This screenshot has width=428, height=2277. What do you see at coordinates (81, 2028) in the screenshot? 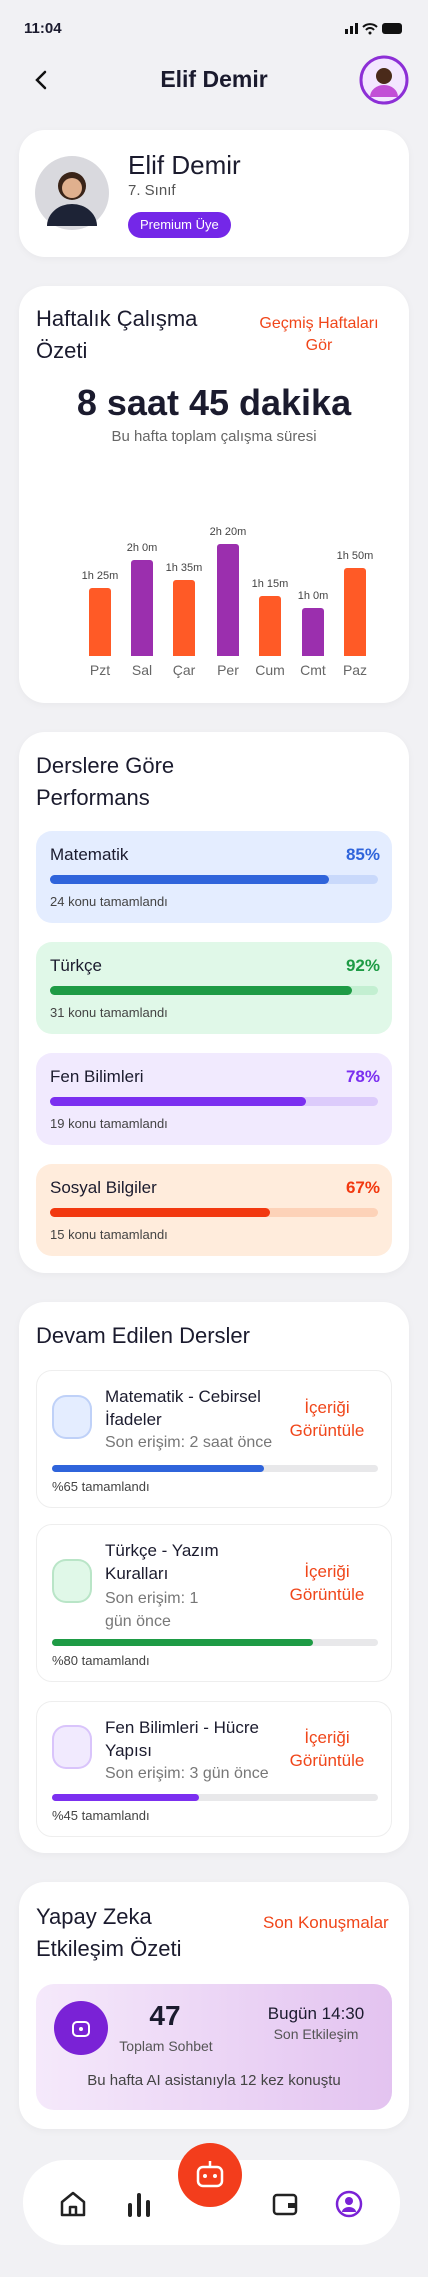
I see `ai-icon` at bounding box center [81, 2028].